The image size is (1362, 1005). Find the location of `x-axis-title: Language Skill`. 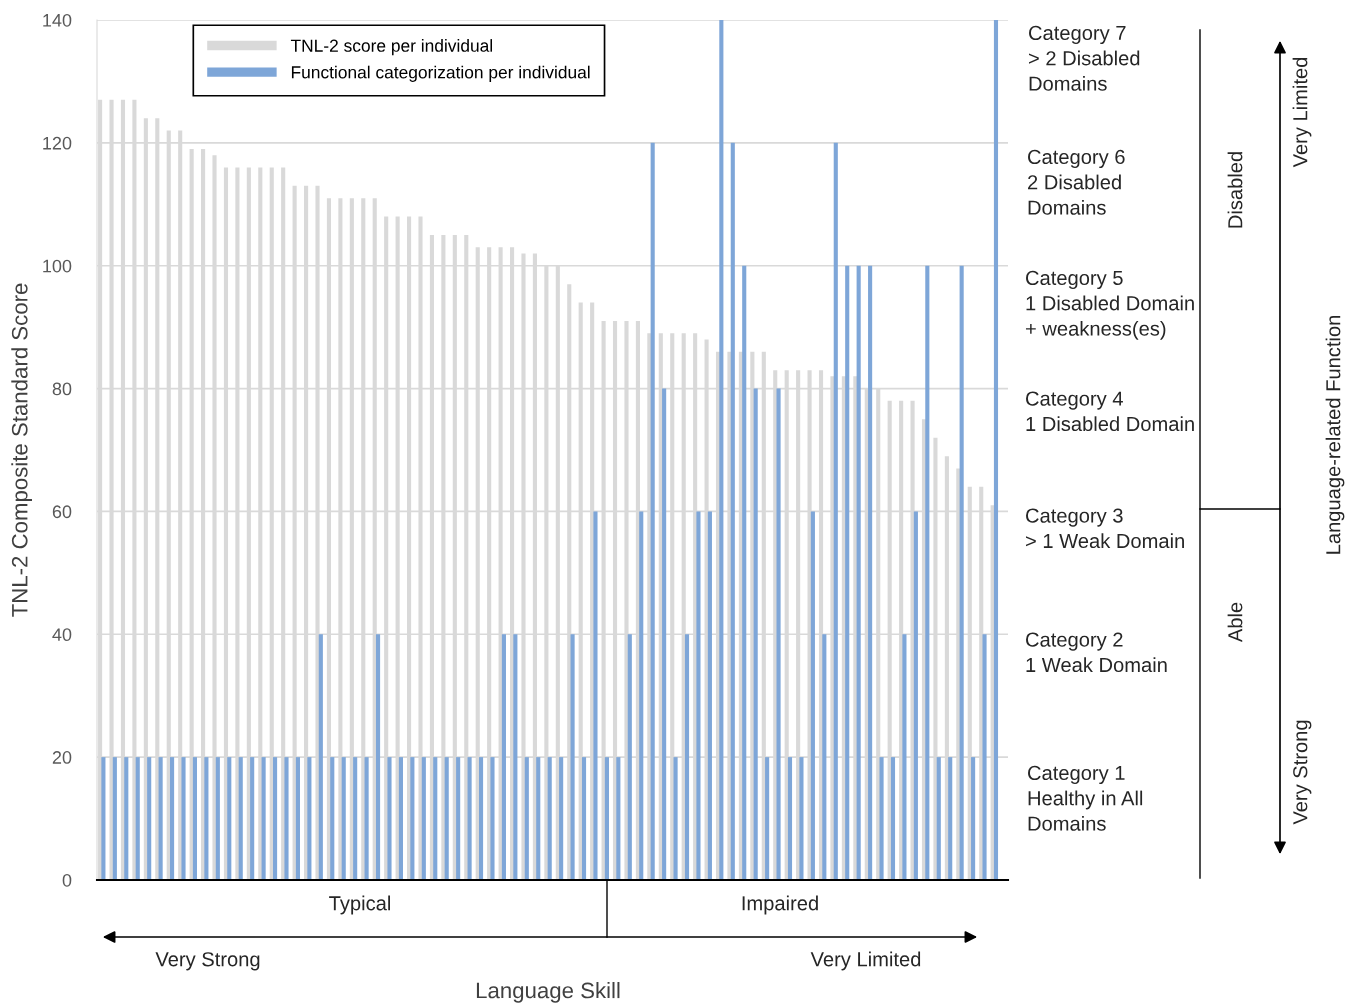

x-axis-title: Language Skill is located at coordinates (548, 992).